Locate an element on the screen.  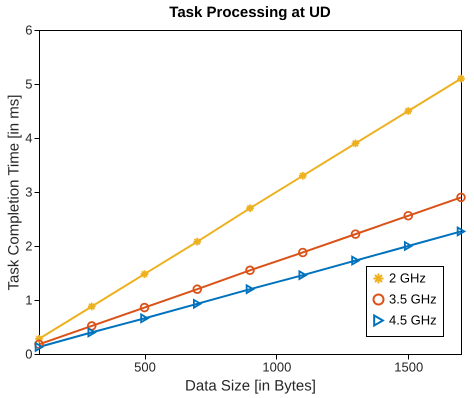
legend-label: 3.5 GHz is located at coordinates (413, 299).